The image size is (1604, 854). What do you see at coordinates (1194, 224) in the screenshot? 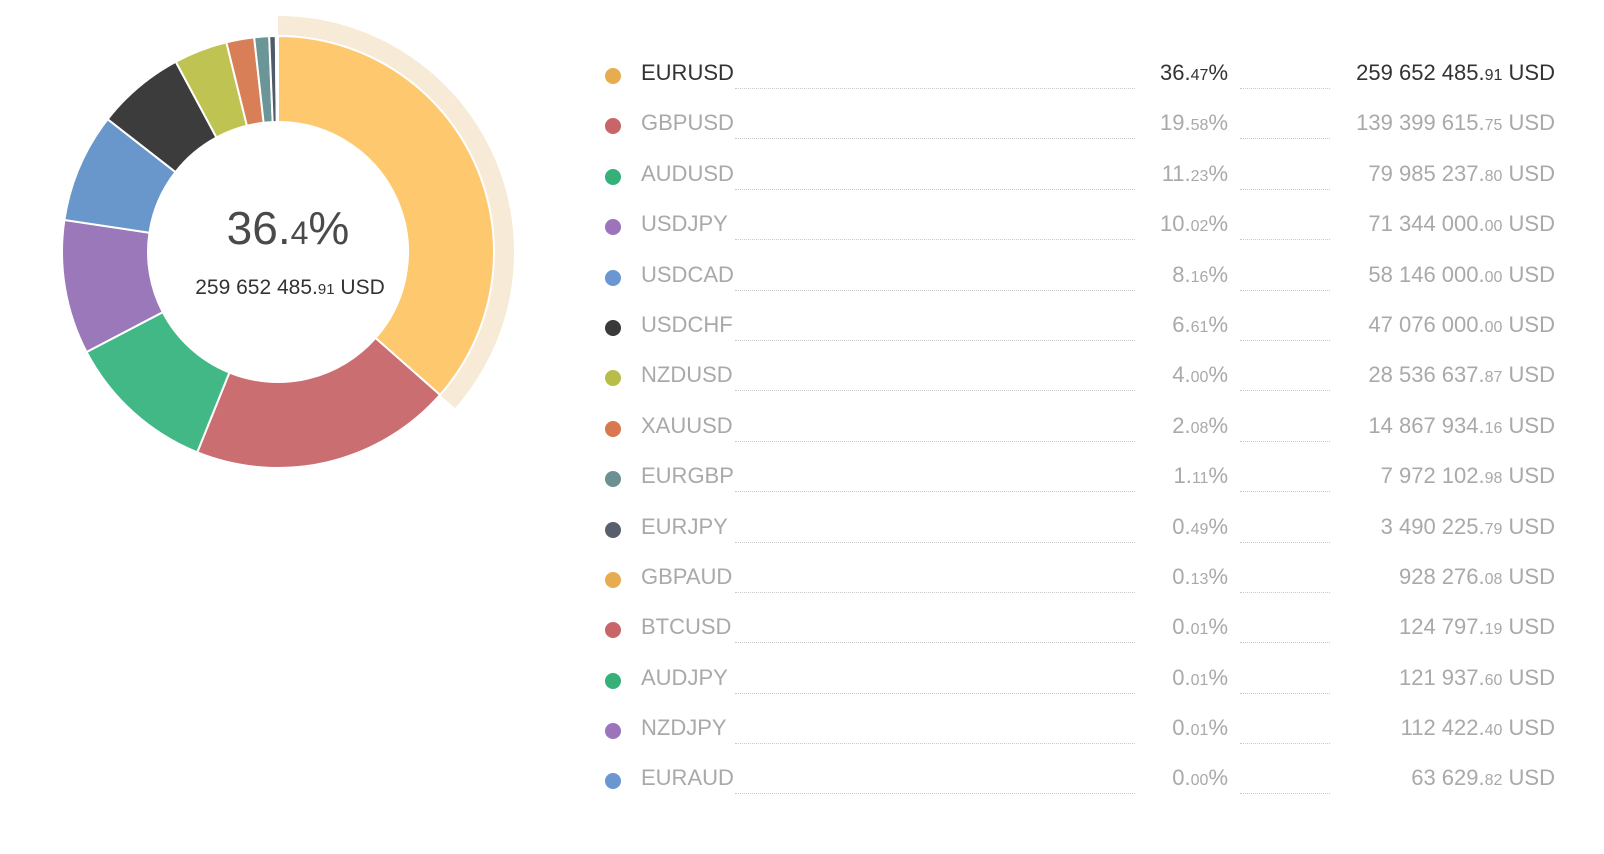
I see `legend-percentage: 10.02%` at bounding box center [1194, 224].